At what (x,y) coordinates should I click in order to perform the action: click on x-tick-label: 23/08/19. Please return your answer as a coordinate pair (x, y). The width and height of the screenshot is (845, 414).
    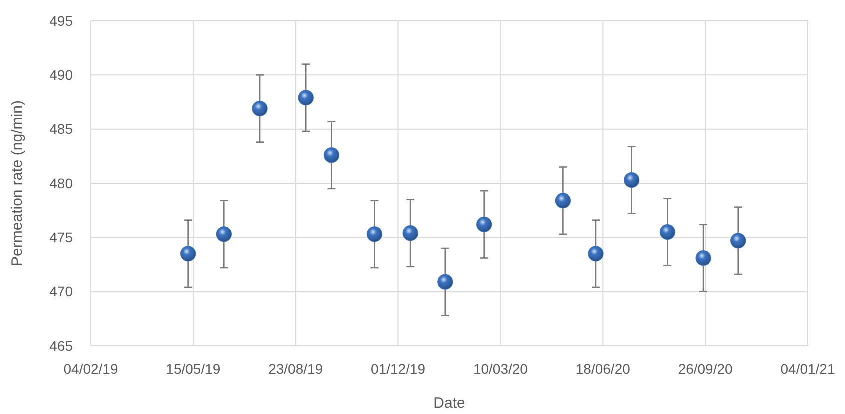
    Looking at the image, I should click on (296, 369).